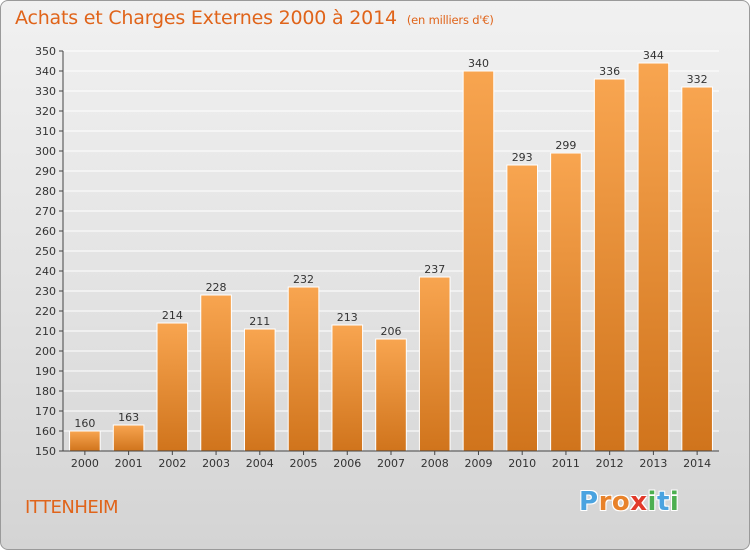 The width and height of the screenshot is (750, 550). I want to click on chart-subtitle: (en milliers d'€), so click(450, 20).